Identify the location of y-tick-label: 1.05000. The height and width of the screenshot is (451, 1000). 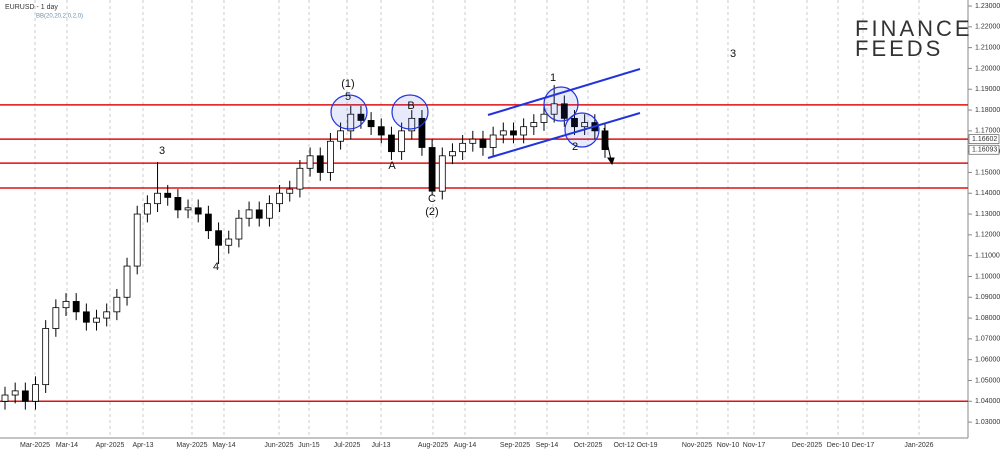
(987, 380).